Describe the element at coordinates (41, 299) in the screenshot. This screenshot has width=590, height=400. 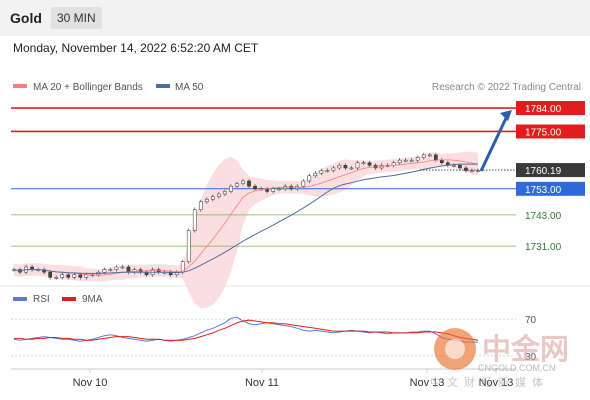
I see `legend-label-rsi: RSI` at that location.